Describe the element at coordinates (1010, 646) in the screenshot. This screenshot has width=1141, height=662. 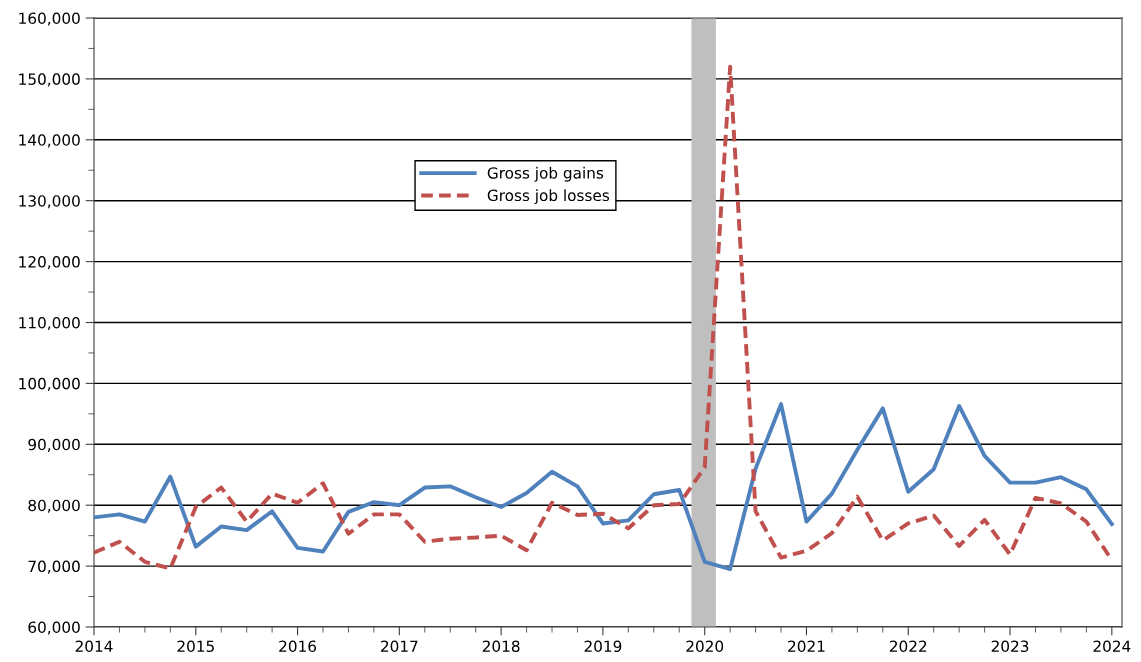
I see `x-tick-label: 2023` at that location.